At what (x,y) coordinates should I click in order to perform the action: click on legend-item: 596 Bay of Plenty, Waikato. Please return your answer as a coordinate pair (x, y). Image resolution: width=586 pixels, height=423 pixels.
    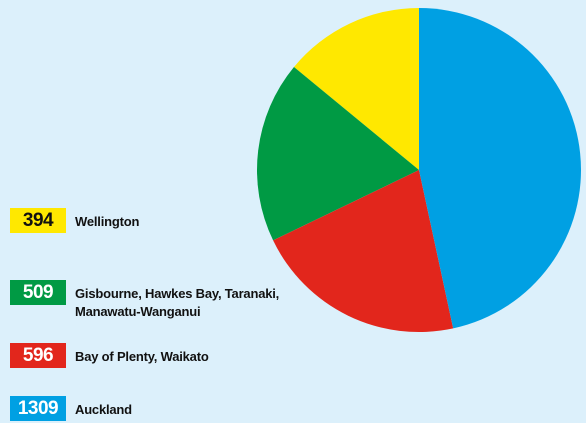
    Looking at the image, I should click on (150, 355).